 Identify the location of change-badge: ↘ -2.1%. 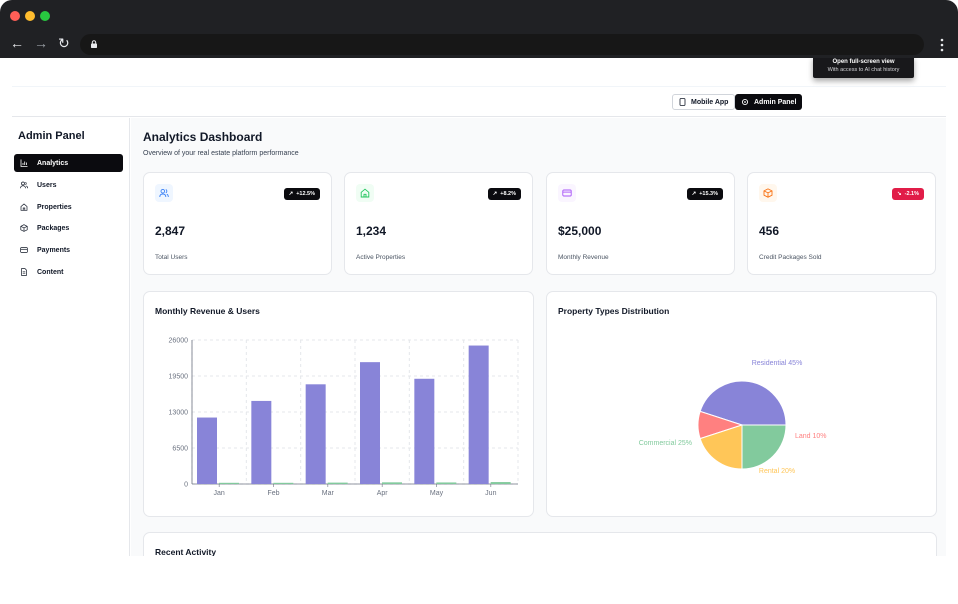
(908, 194).